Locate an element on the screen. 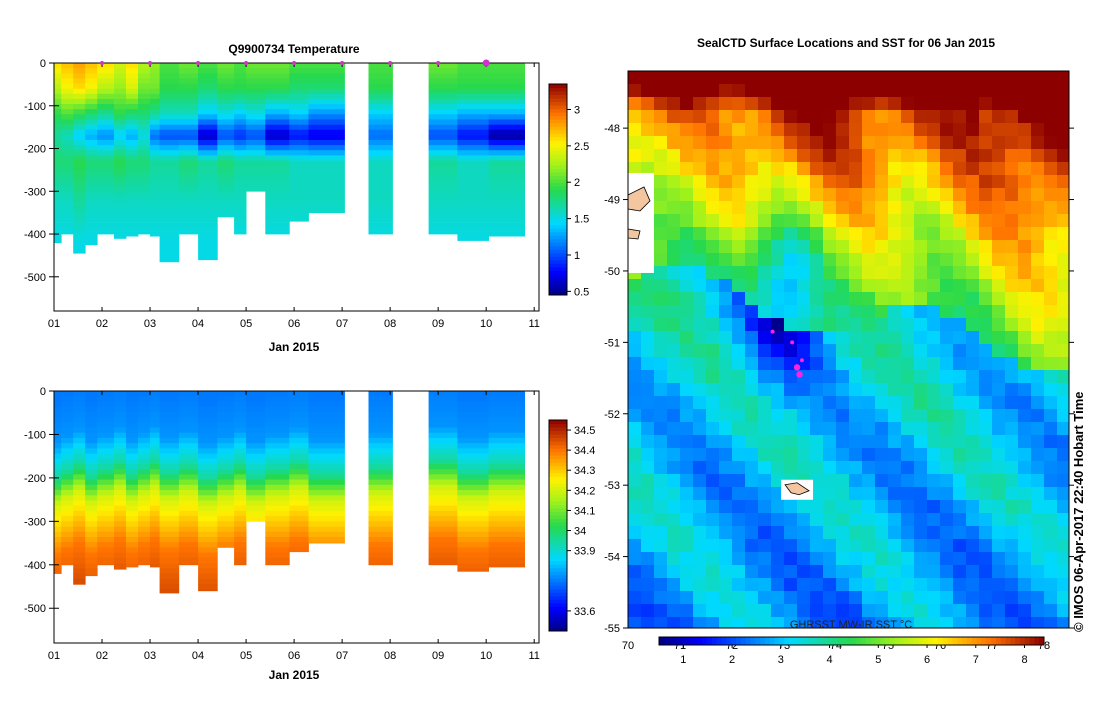  sst-colorbar-tick-label: 6 is located at coordinates (927, 660).